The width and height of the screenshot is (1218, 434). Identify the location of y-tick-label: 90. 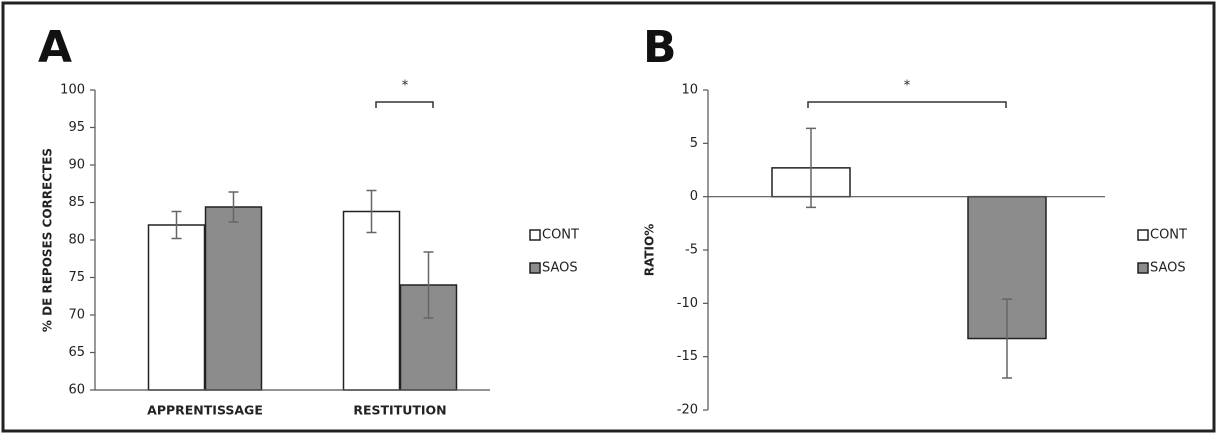
(76, 165).